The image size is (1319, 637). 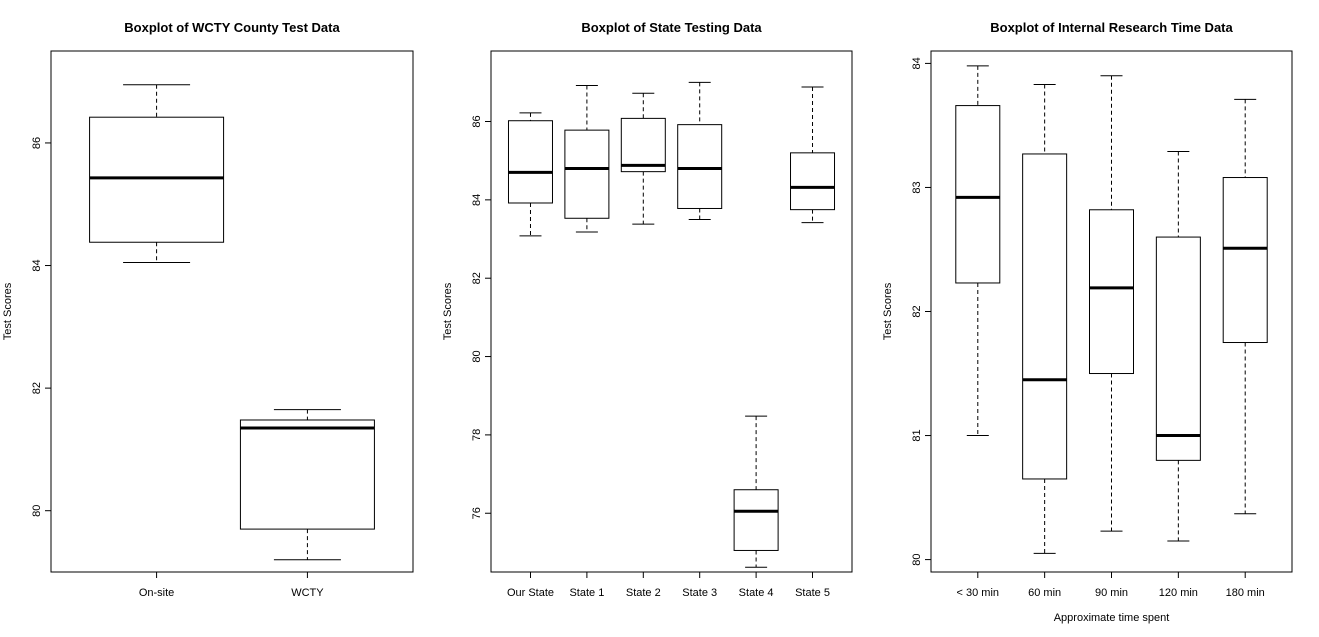 What do you see at coordinates (917, 187) in the screenshot?
I see `y-tick-label: 83` at bounding box center [917, 187].